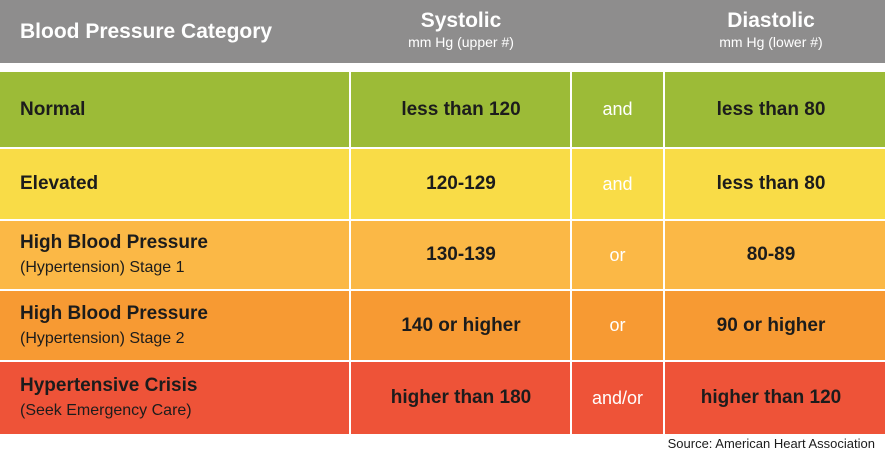 This screenshot has width=885, height=454. What do you see at coordinates (59, 183) in the screenshot?
I see `row-category-label: Elevated` at bounding box center [59, 183].